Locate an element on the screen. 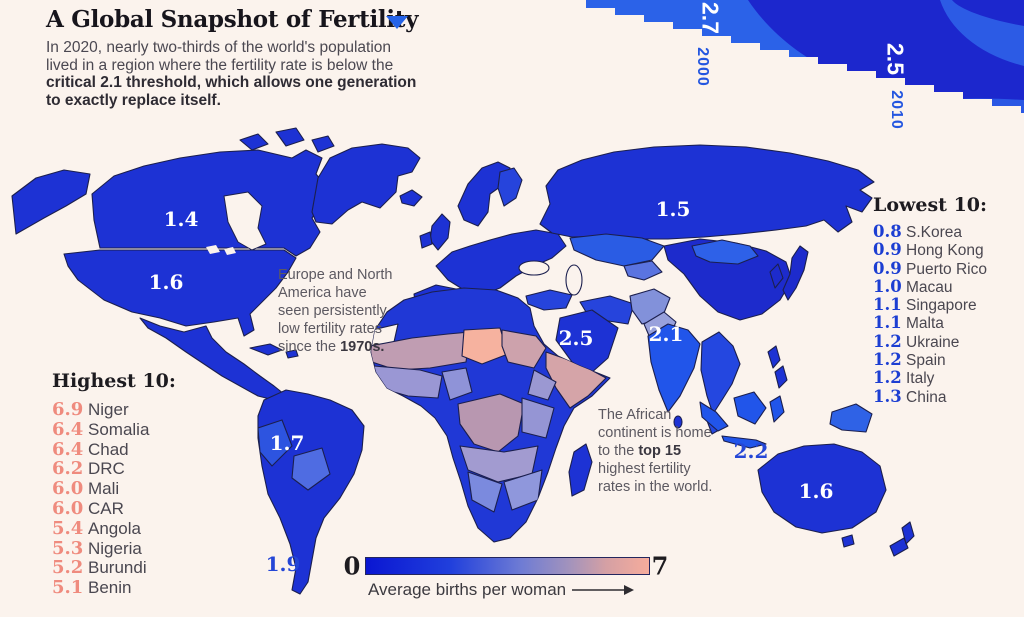  country-name: Italy is located at coordinates (920, 379).